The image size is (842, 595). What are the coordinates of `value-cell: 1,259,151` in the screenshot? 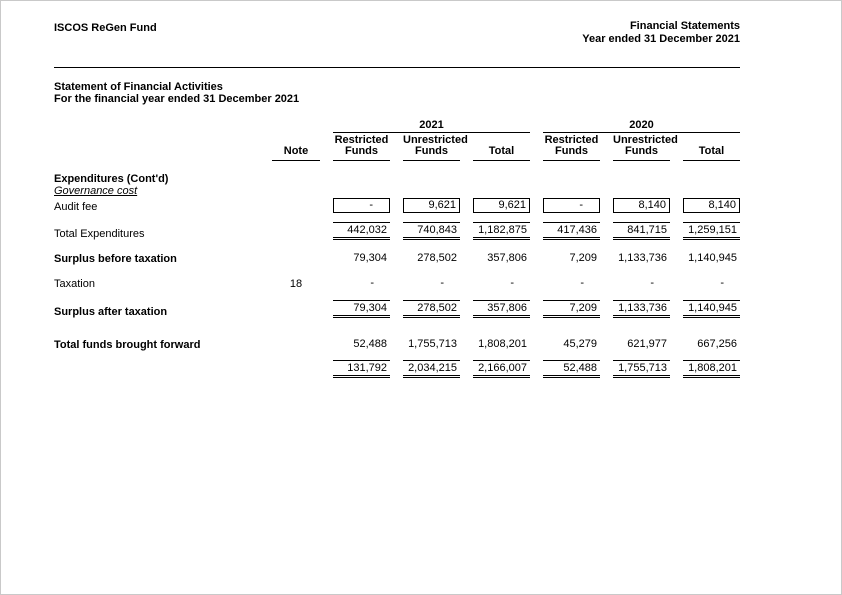 It's located at (711, 231).